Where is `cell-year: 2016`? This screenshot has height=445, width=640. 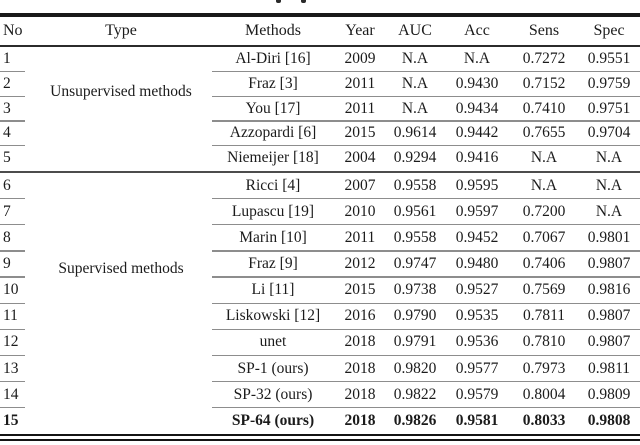 cell-year: 2016 is located at coordinates (360, 316).